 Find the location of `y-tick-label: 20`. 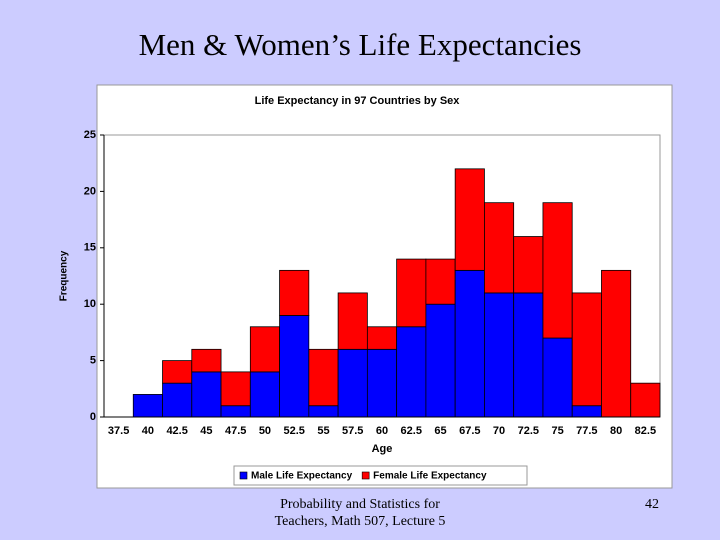

y-tick-label: 20 is located at coordinates (90, 191).